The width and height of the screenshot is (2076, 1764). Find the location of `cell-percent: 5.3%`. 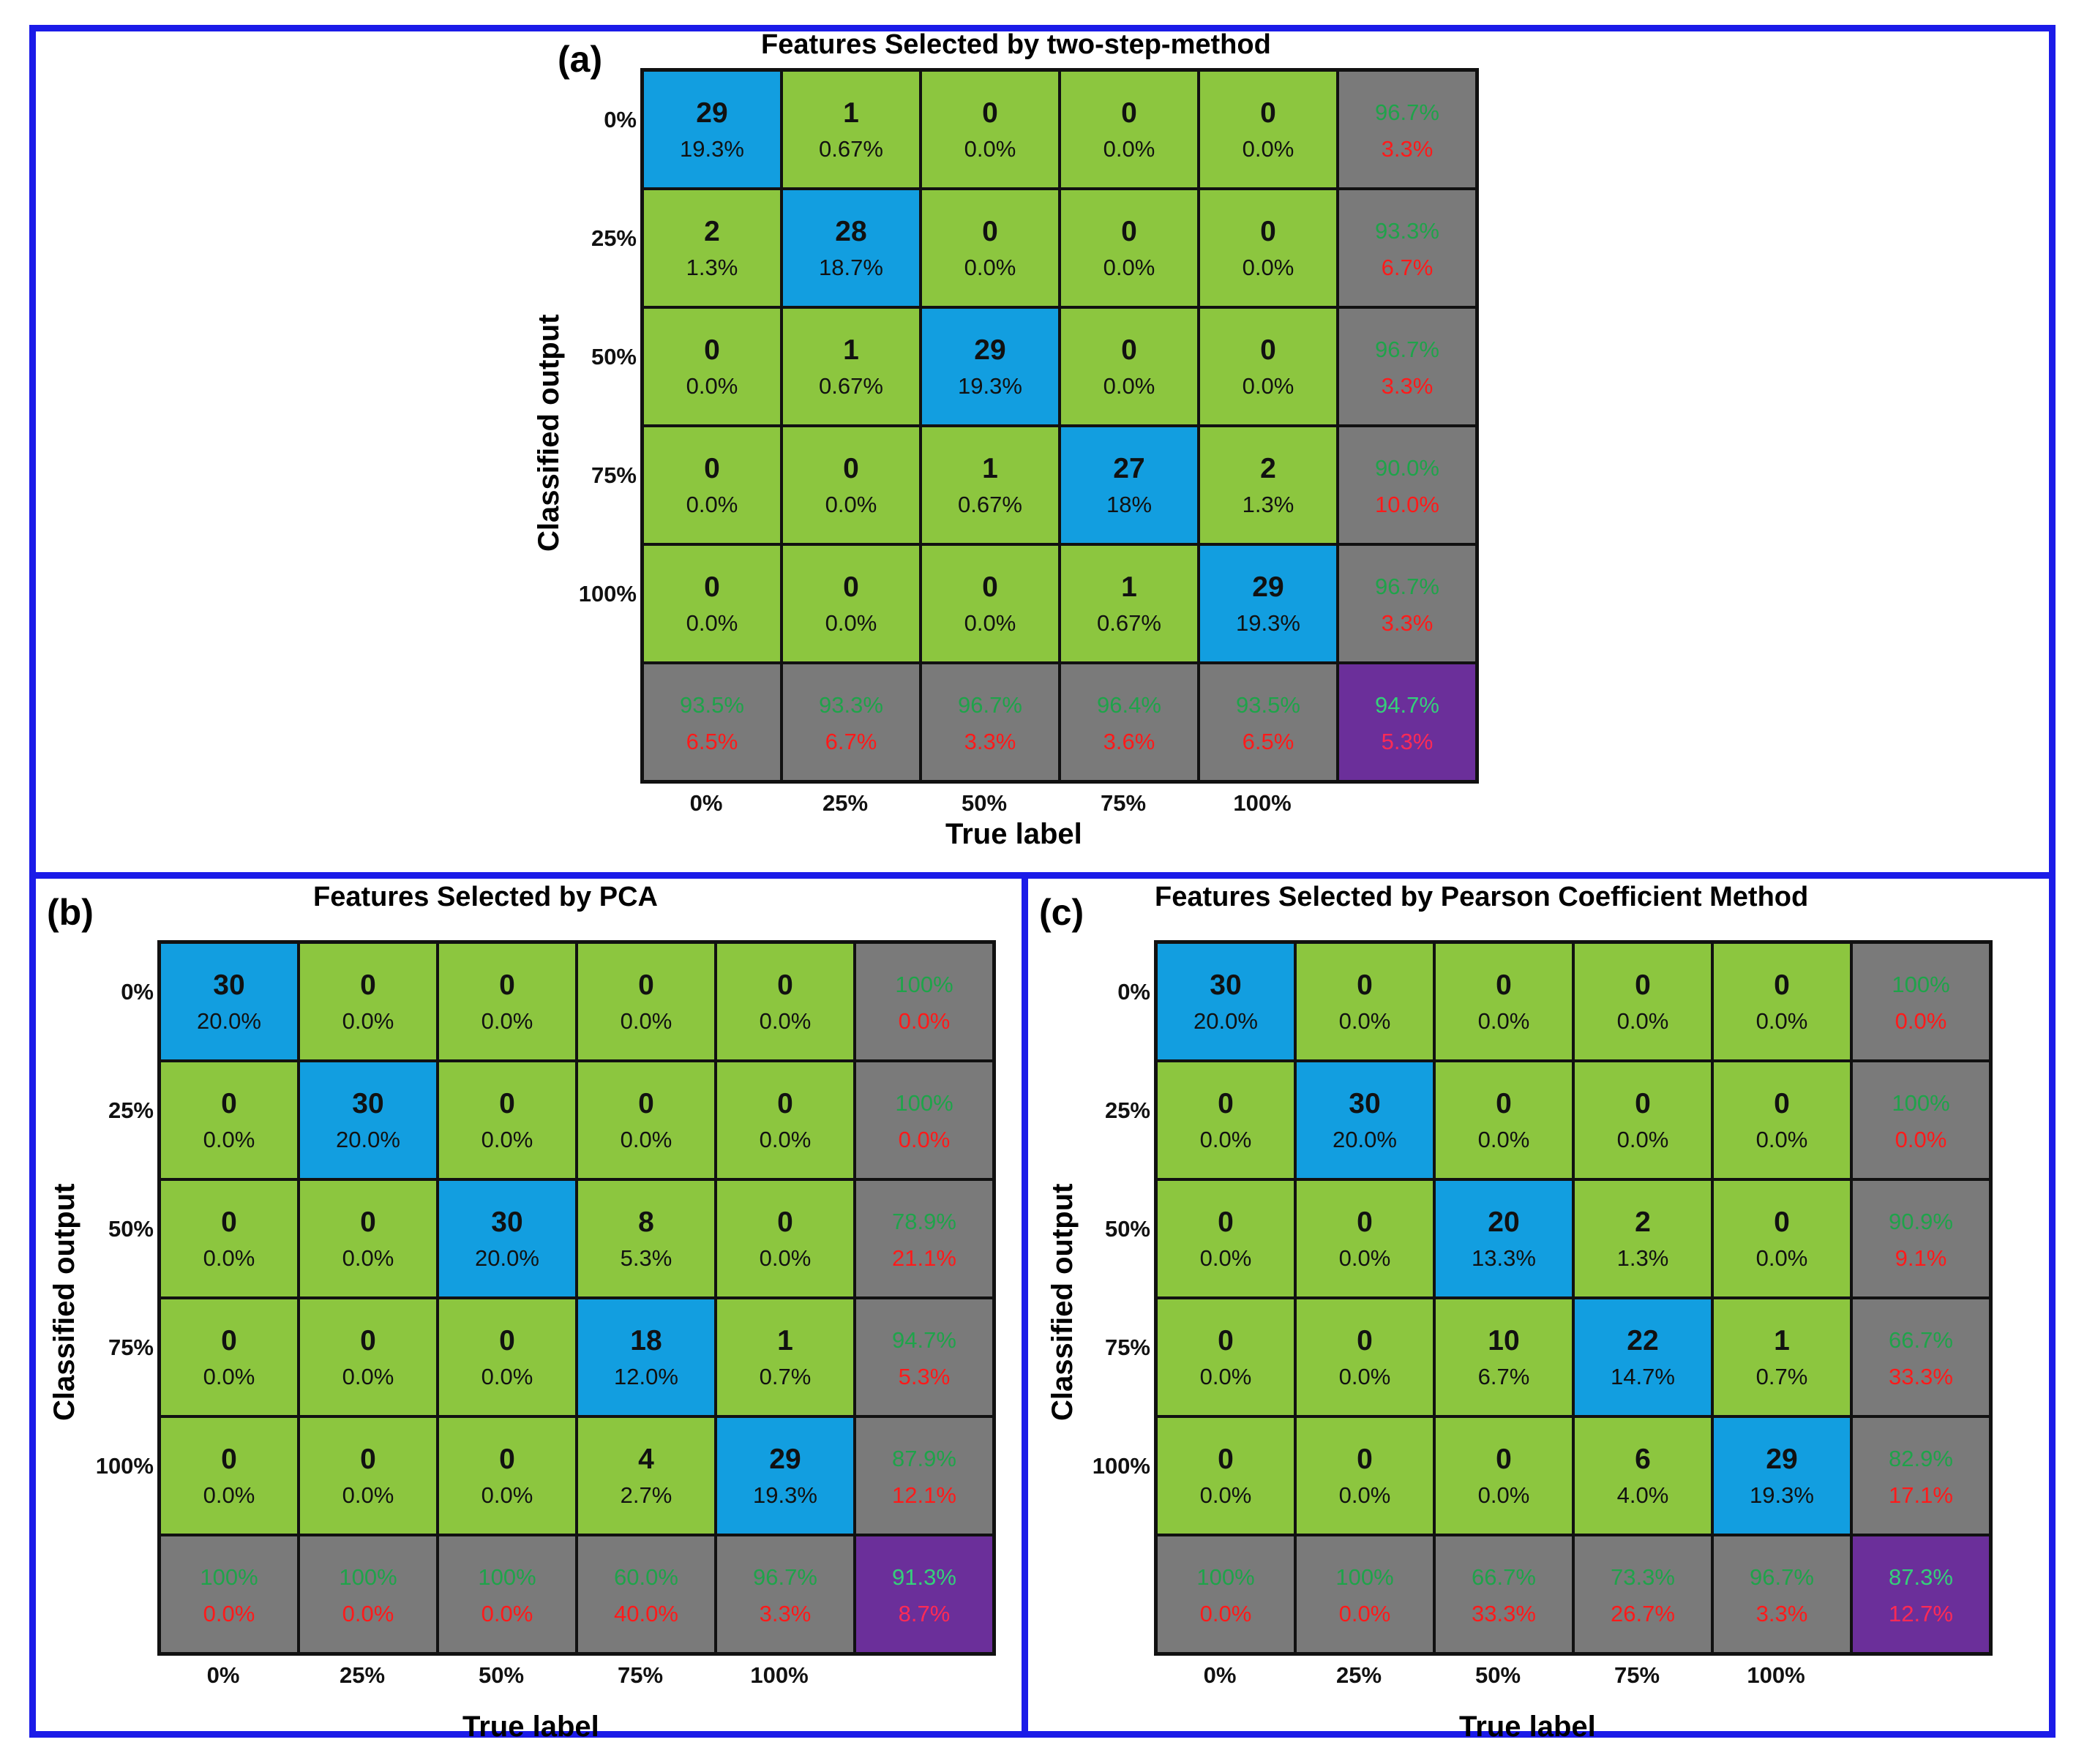

cell-percent: 5.3% is located at coordinates (646, 1259).